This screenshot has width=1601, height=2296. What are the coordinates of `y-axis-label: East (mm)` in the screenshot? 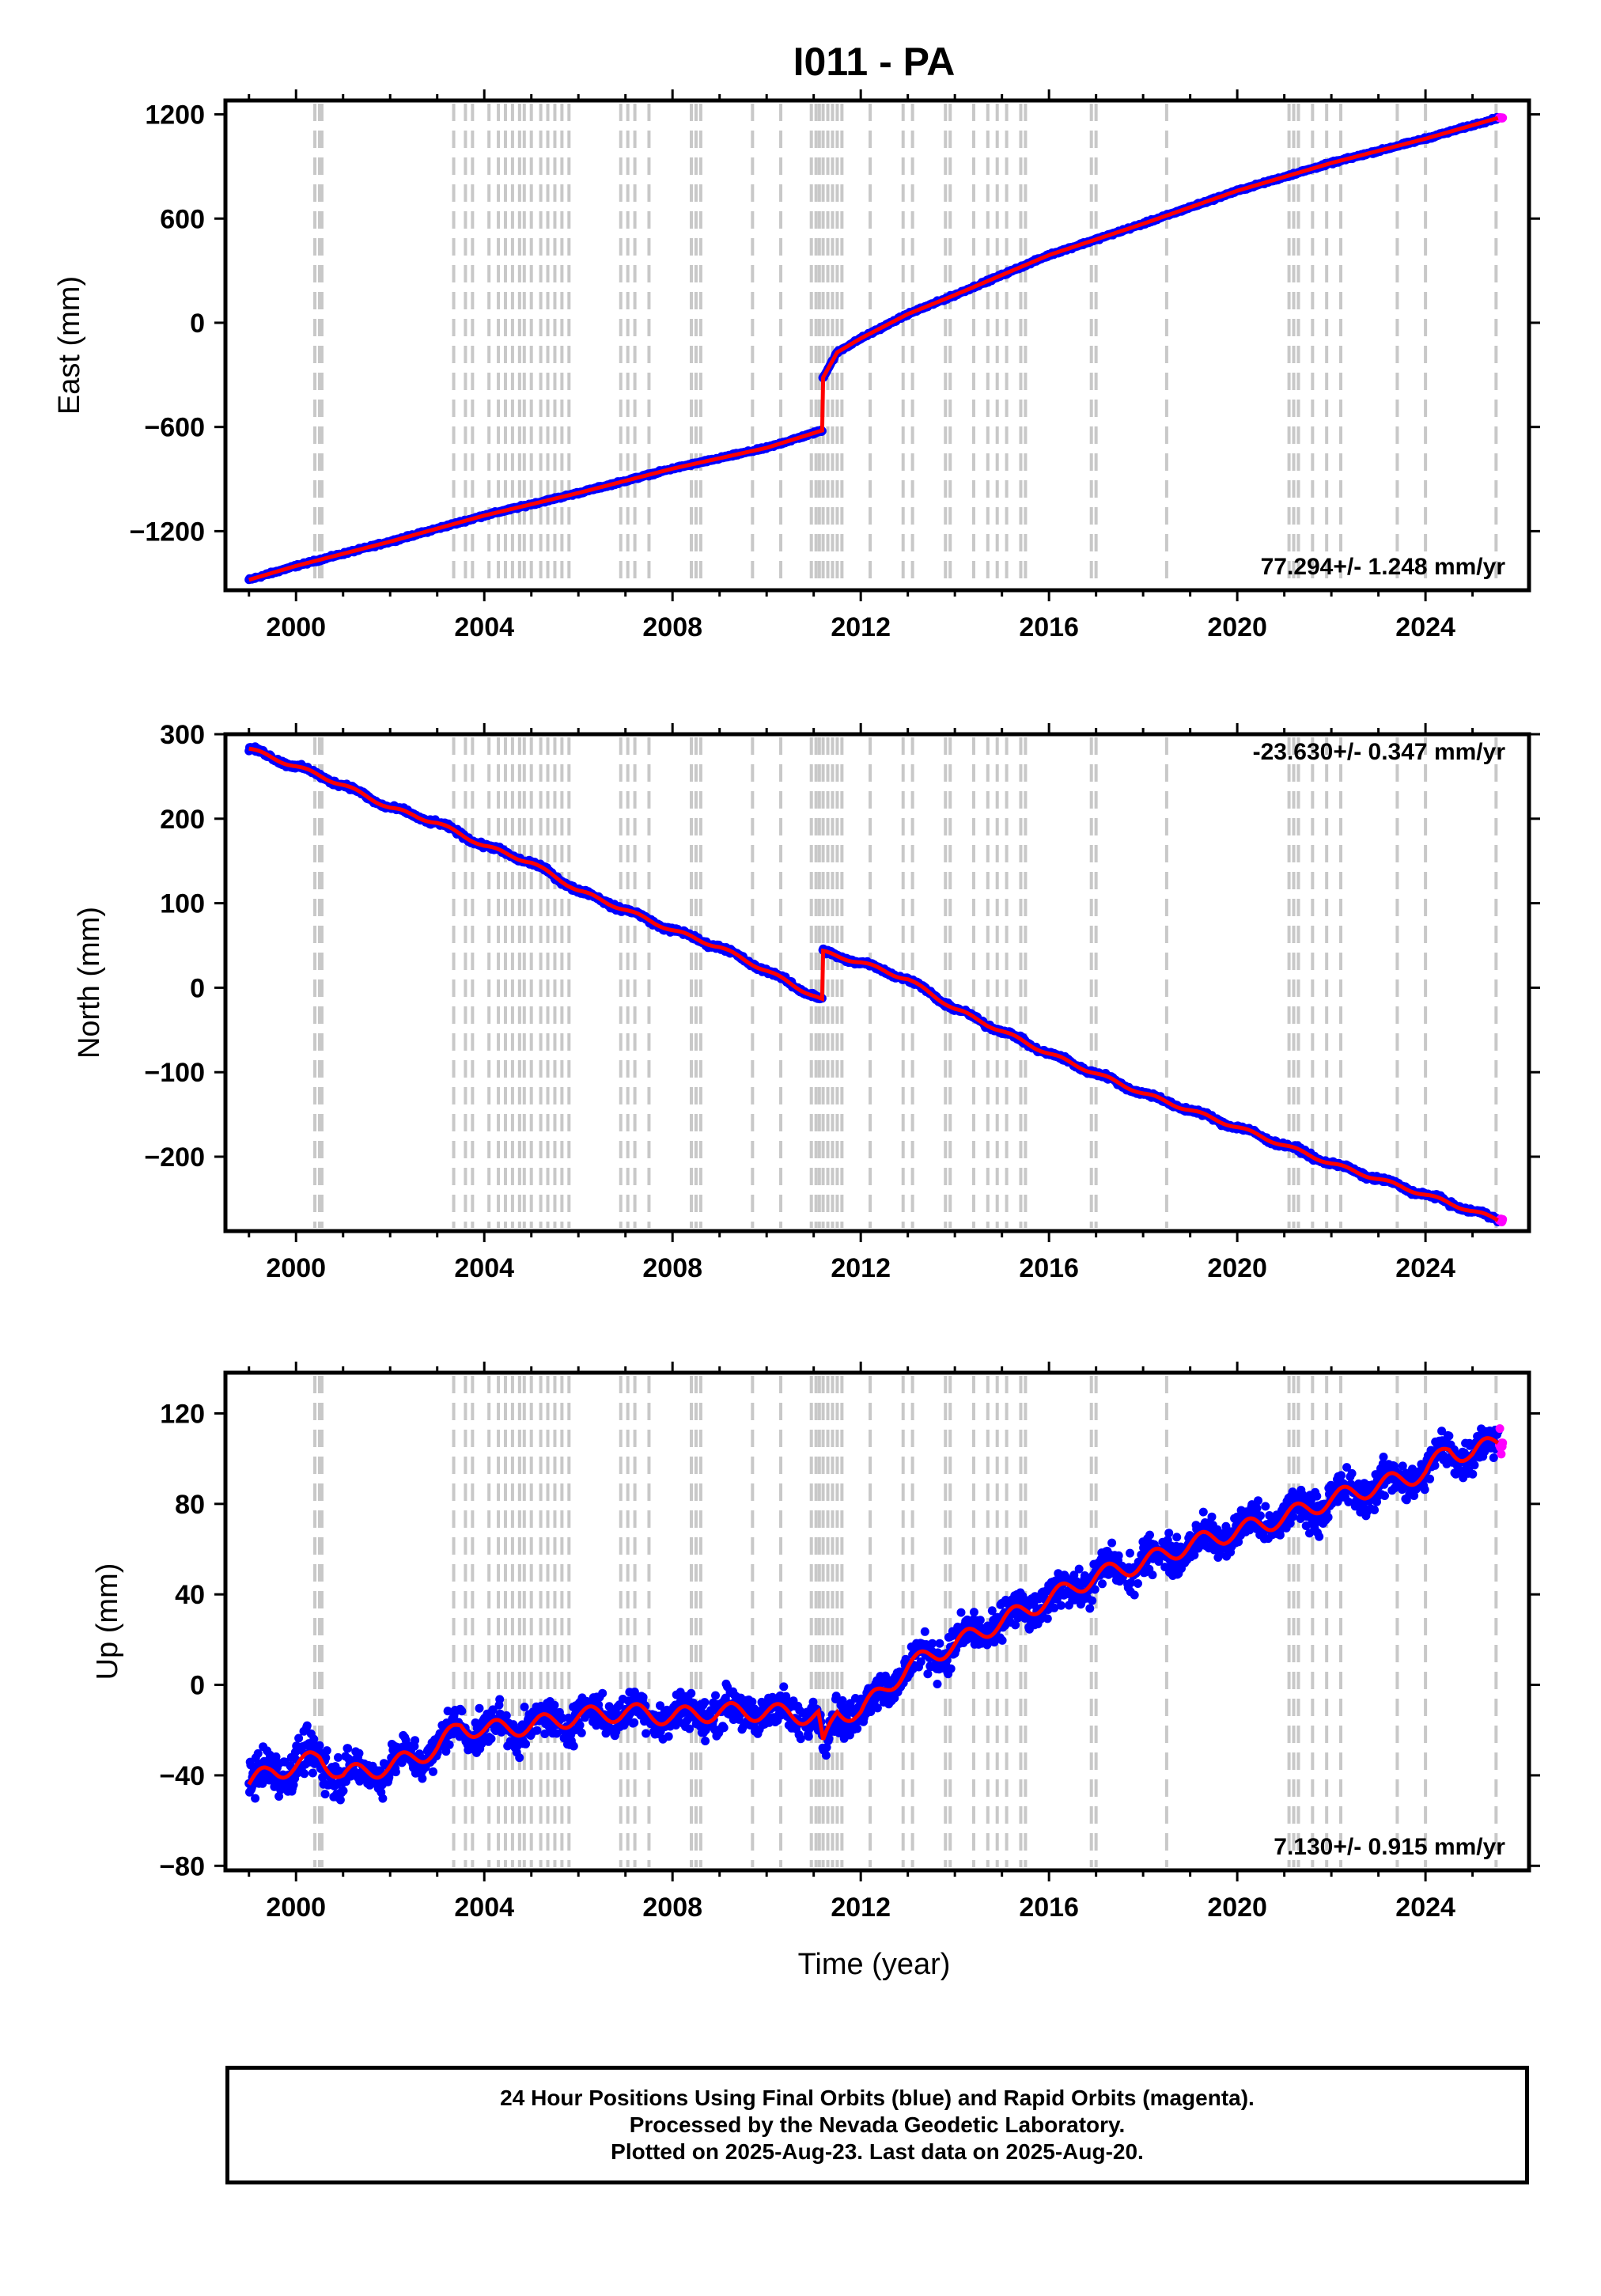 It's located at (70, 345).